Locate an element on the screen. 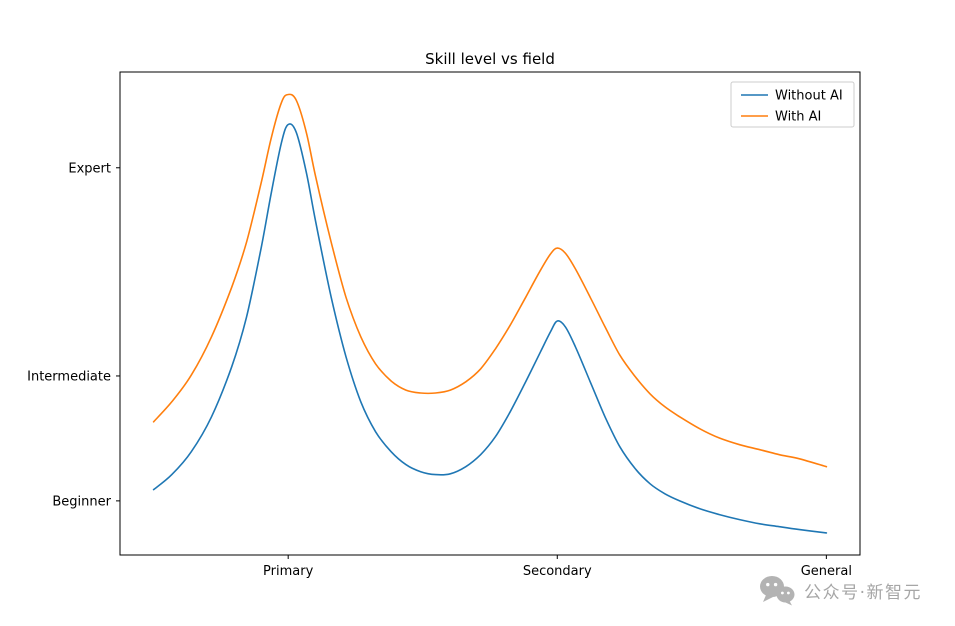 The width and height of the screenshot is (955, 626). y-tick-label: Expert is located at coordinates (89, 168).